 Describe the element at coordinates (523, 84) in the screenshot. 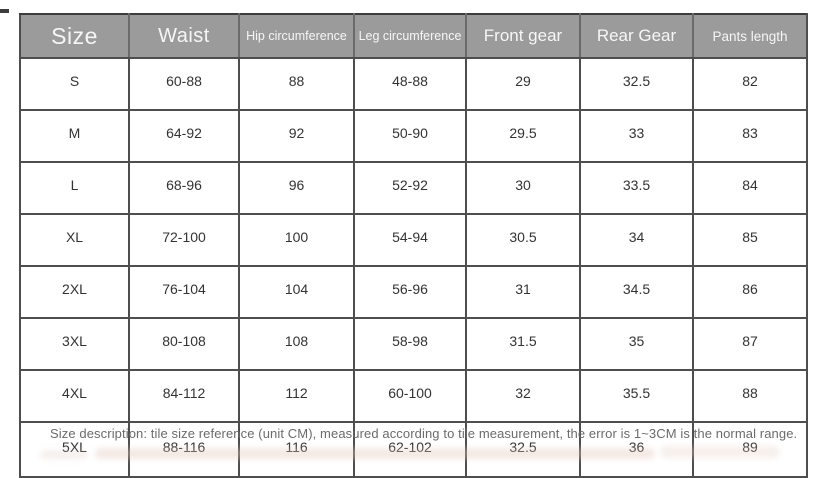

I see `cell-front-gear: 29` at that location.